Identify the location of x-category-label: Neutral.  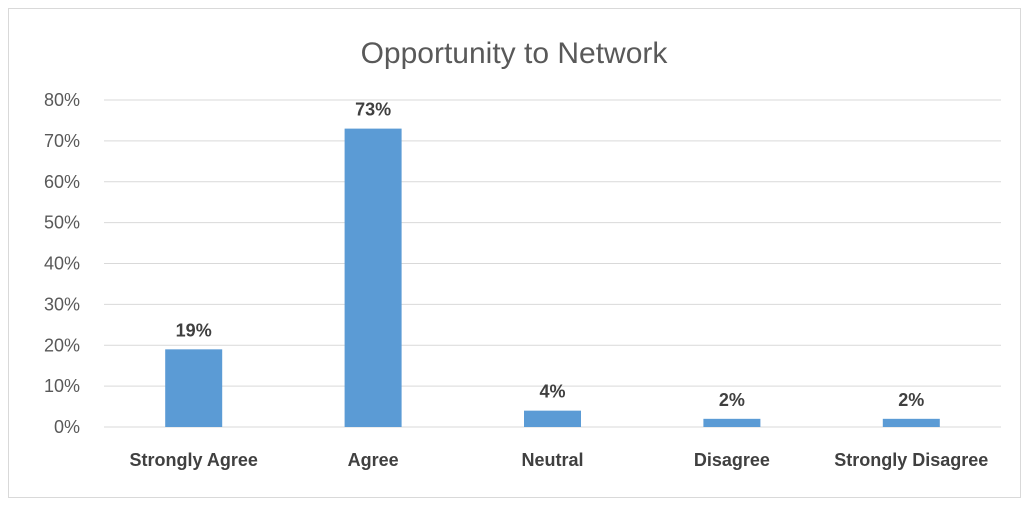
(552, 460).